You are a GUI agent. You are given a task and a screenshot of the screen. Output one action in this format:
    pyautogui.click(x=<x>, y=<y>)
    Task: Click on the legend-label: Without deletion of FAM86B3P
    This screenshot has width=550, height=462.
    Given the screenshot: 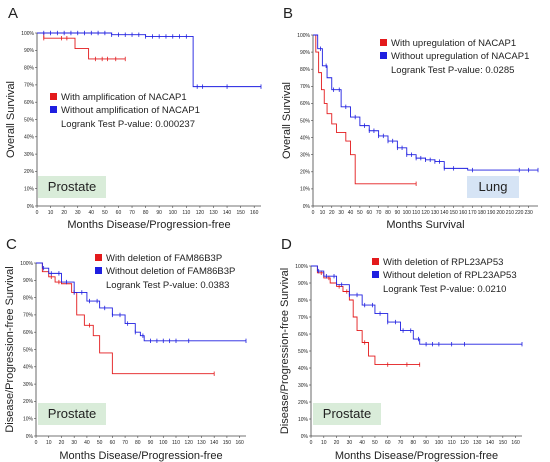 What is the action you would take?
    pyautogui.click(x=170, y=271)
    